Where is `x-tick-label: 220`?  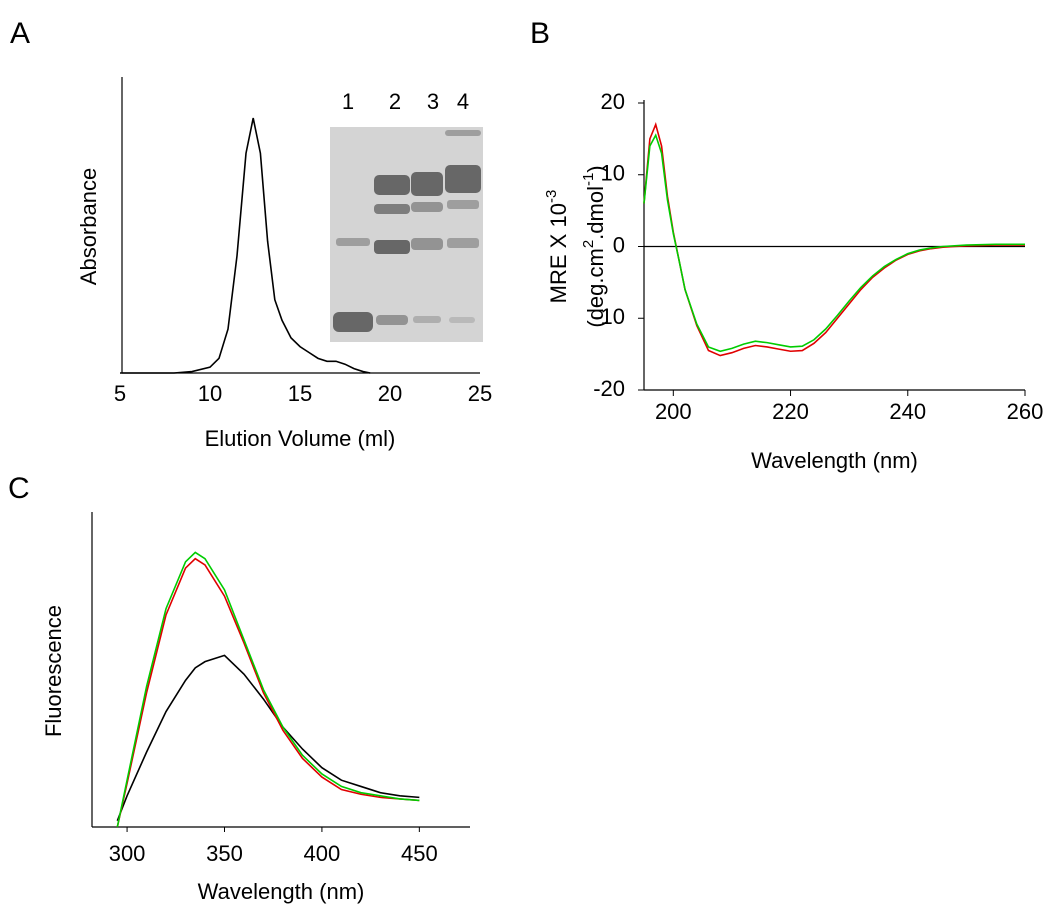 x-tick-label: 220 is located at coordinates (790, 411).